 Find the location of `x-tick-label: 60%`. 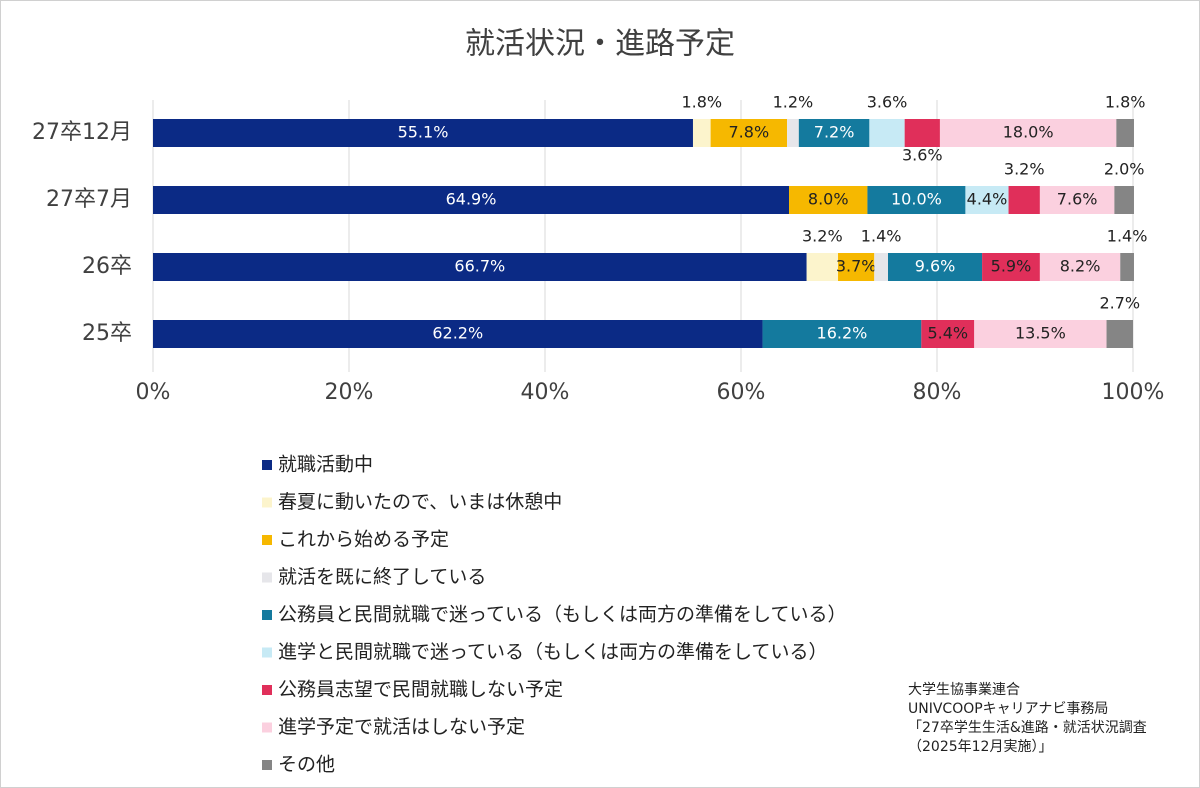

x-tick-label: 60% is located at coordinates (741, 392).